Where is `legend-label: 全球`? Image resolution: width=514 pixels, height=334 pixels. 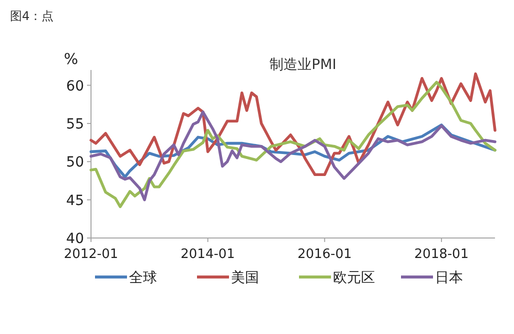 legend-label: 全球 is located at coordinates (143, 278).